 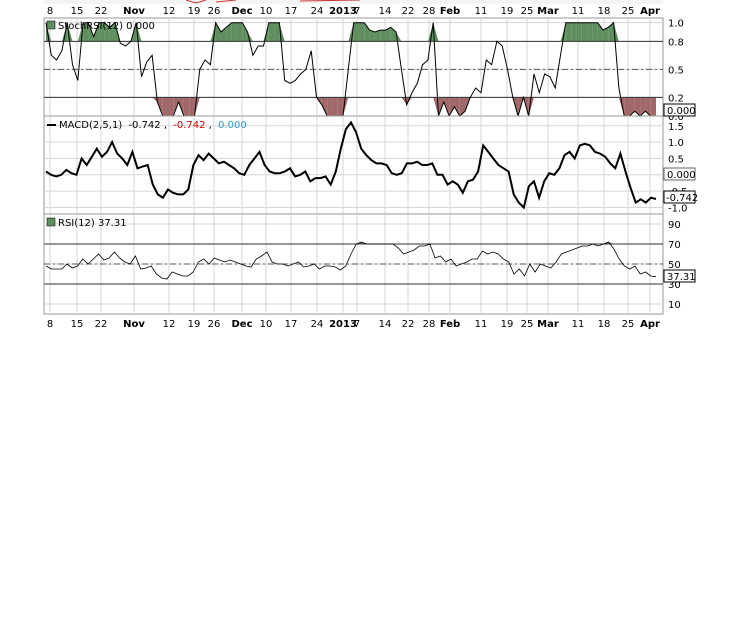 I want to click on stochrsi-legend: StochRSI(12) 0.000, so click(x=106, y=26).